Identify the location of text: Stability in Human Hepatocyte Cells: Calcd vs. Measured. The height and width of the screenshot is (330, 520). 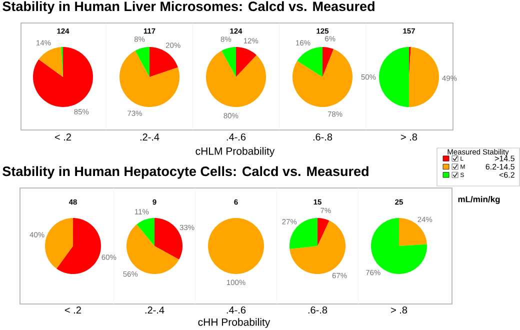
(185, 172).